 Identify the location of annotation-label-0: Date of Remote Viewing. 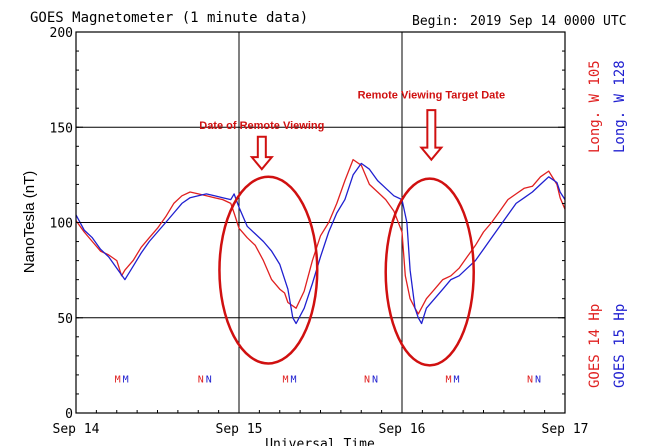
(261, 126).